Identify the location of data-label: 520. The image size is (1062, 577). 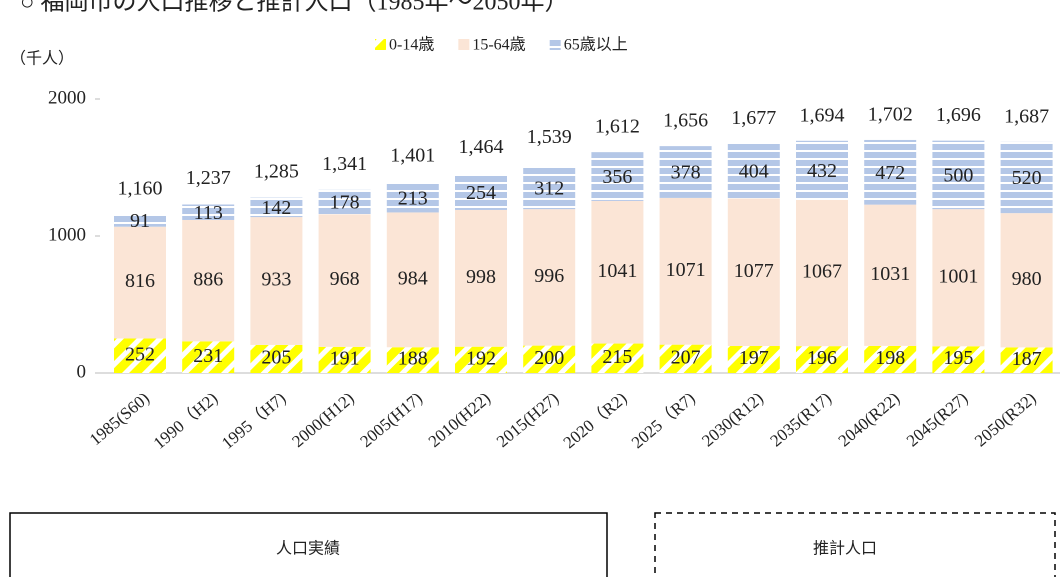
(1027, 178).